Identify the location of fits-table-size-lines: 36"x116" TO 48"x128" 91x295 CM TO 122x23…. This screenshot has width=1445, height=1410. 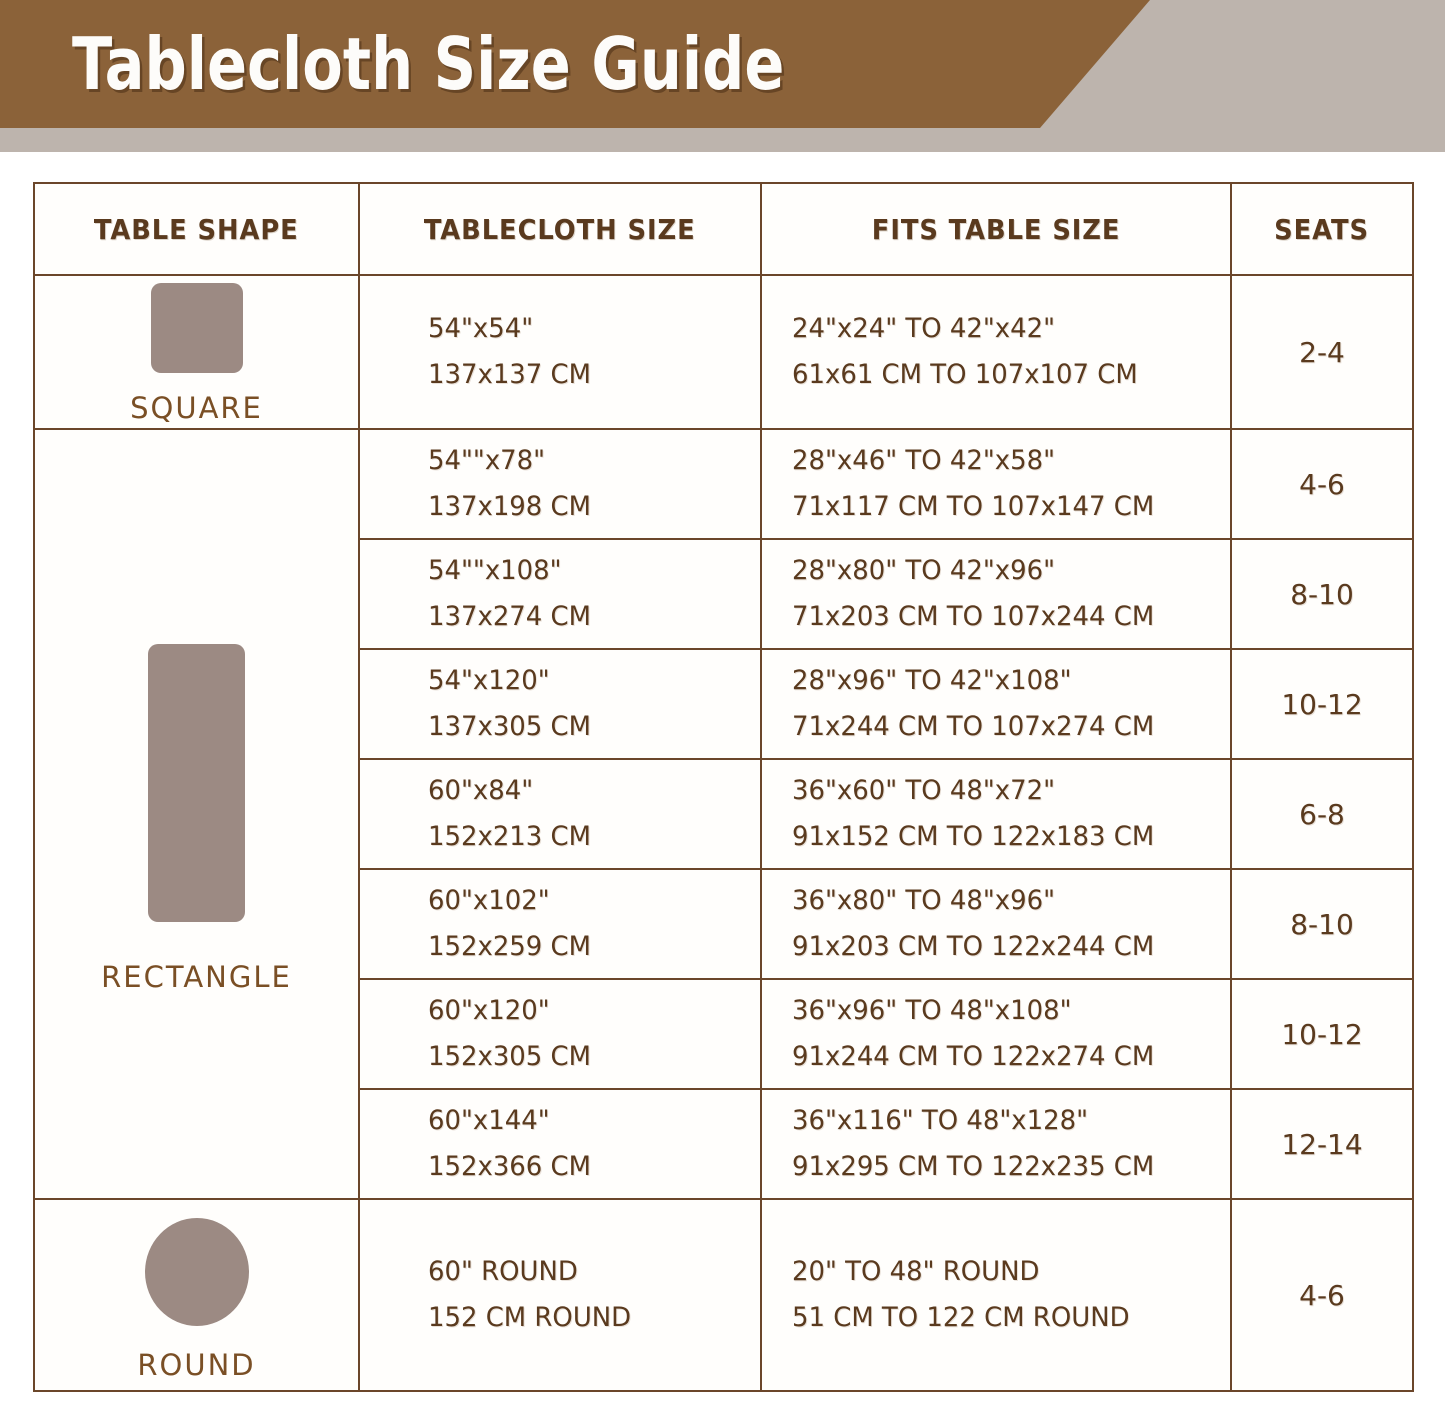
(996, 1144).